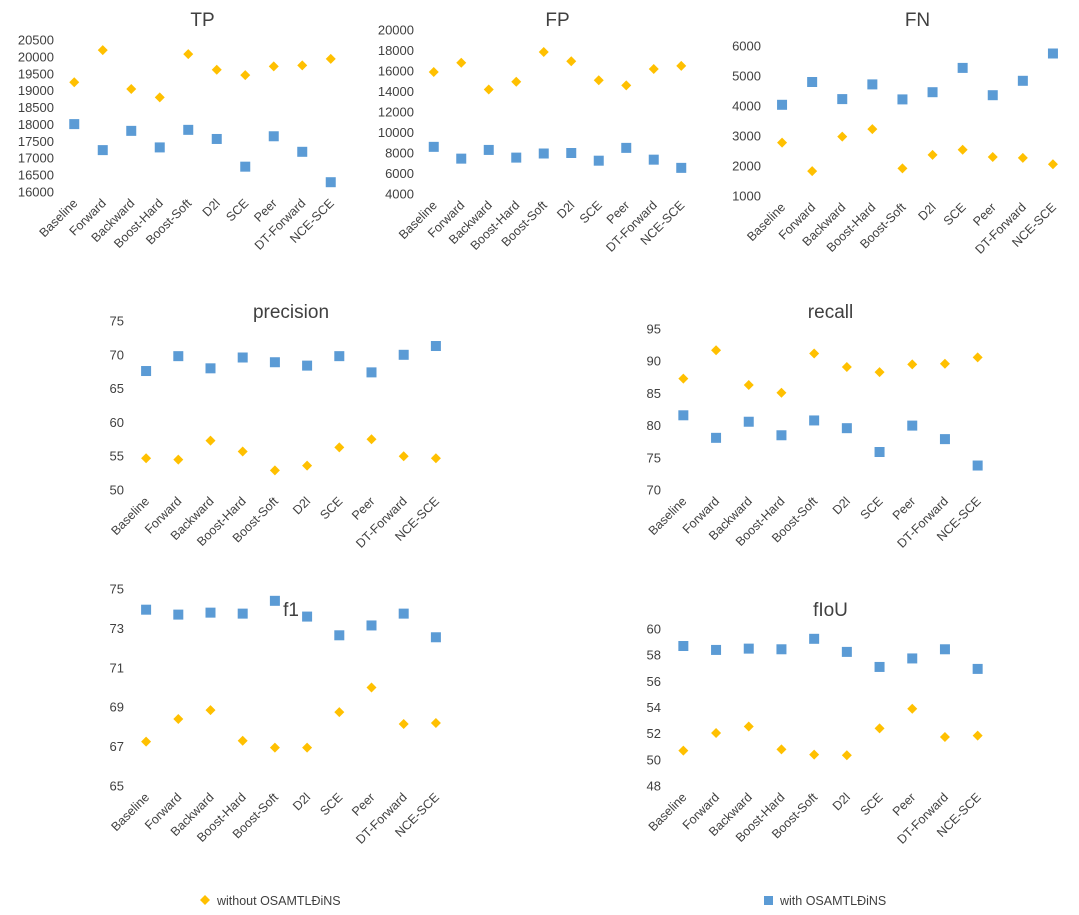  I want to click on y-tick-label: 20000, so click(396, 30).